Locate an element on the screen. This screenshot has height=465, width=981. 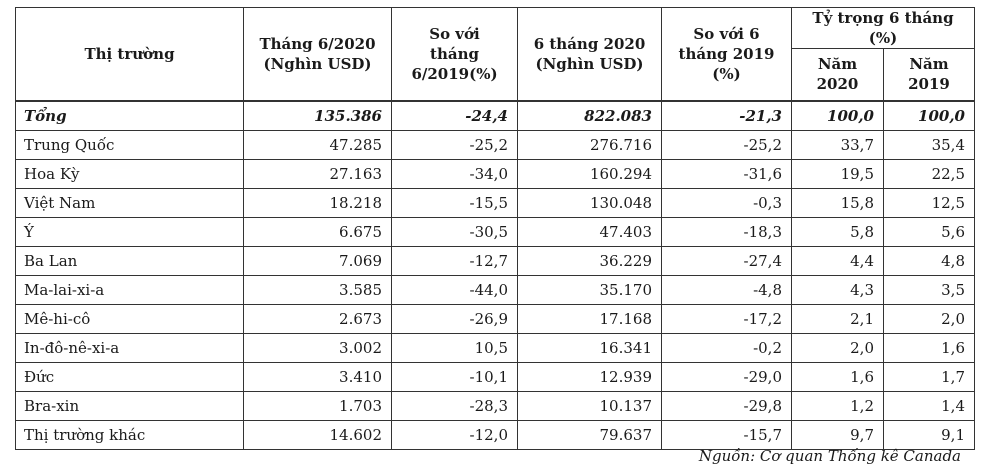
cell-yoy-half: -18,3 is located at coordinates (726, 231).